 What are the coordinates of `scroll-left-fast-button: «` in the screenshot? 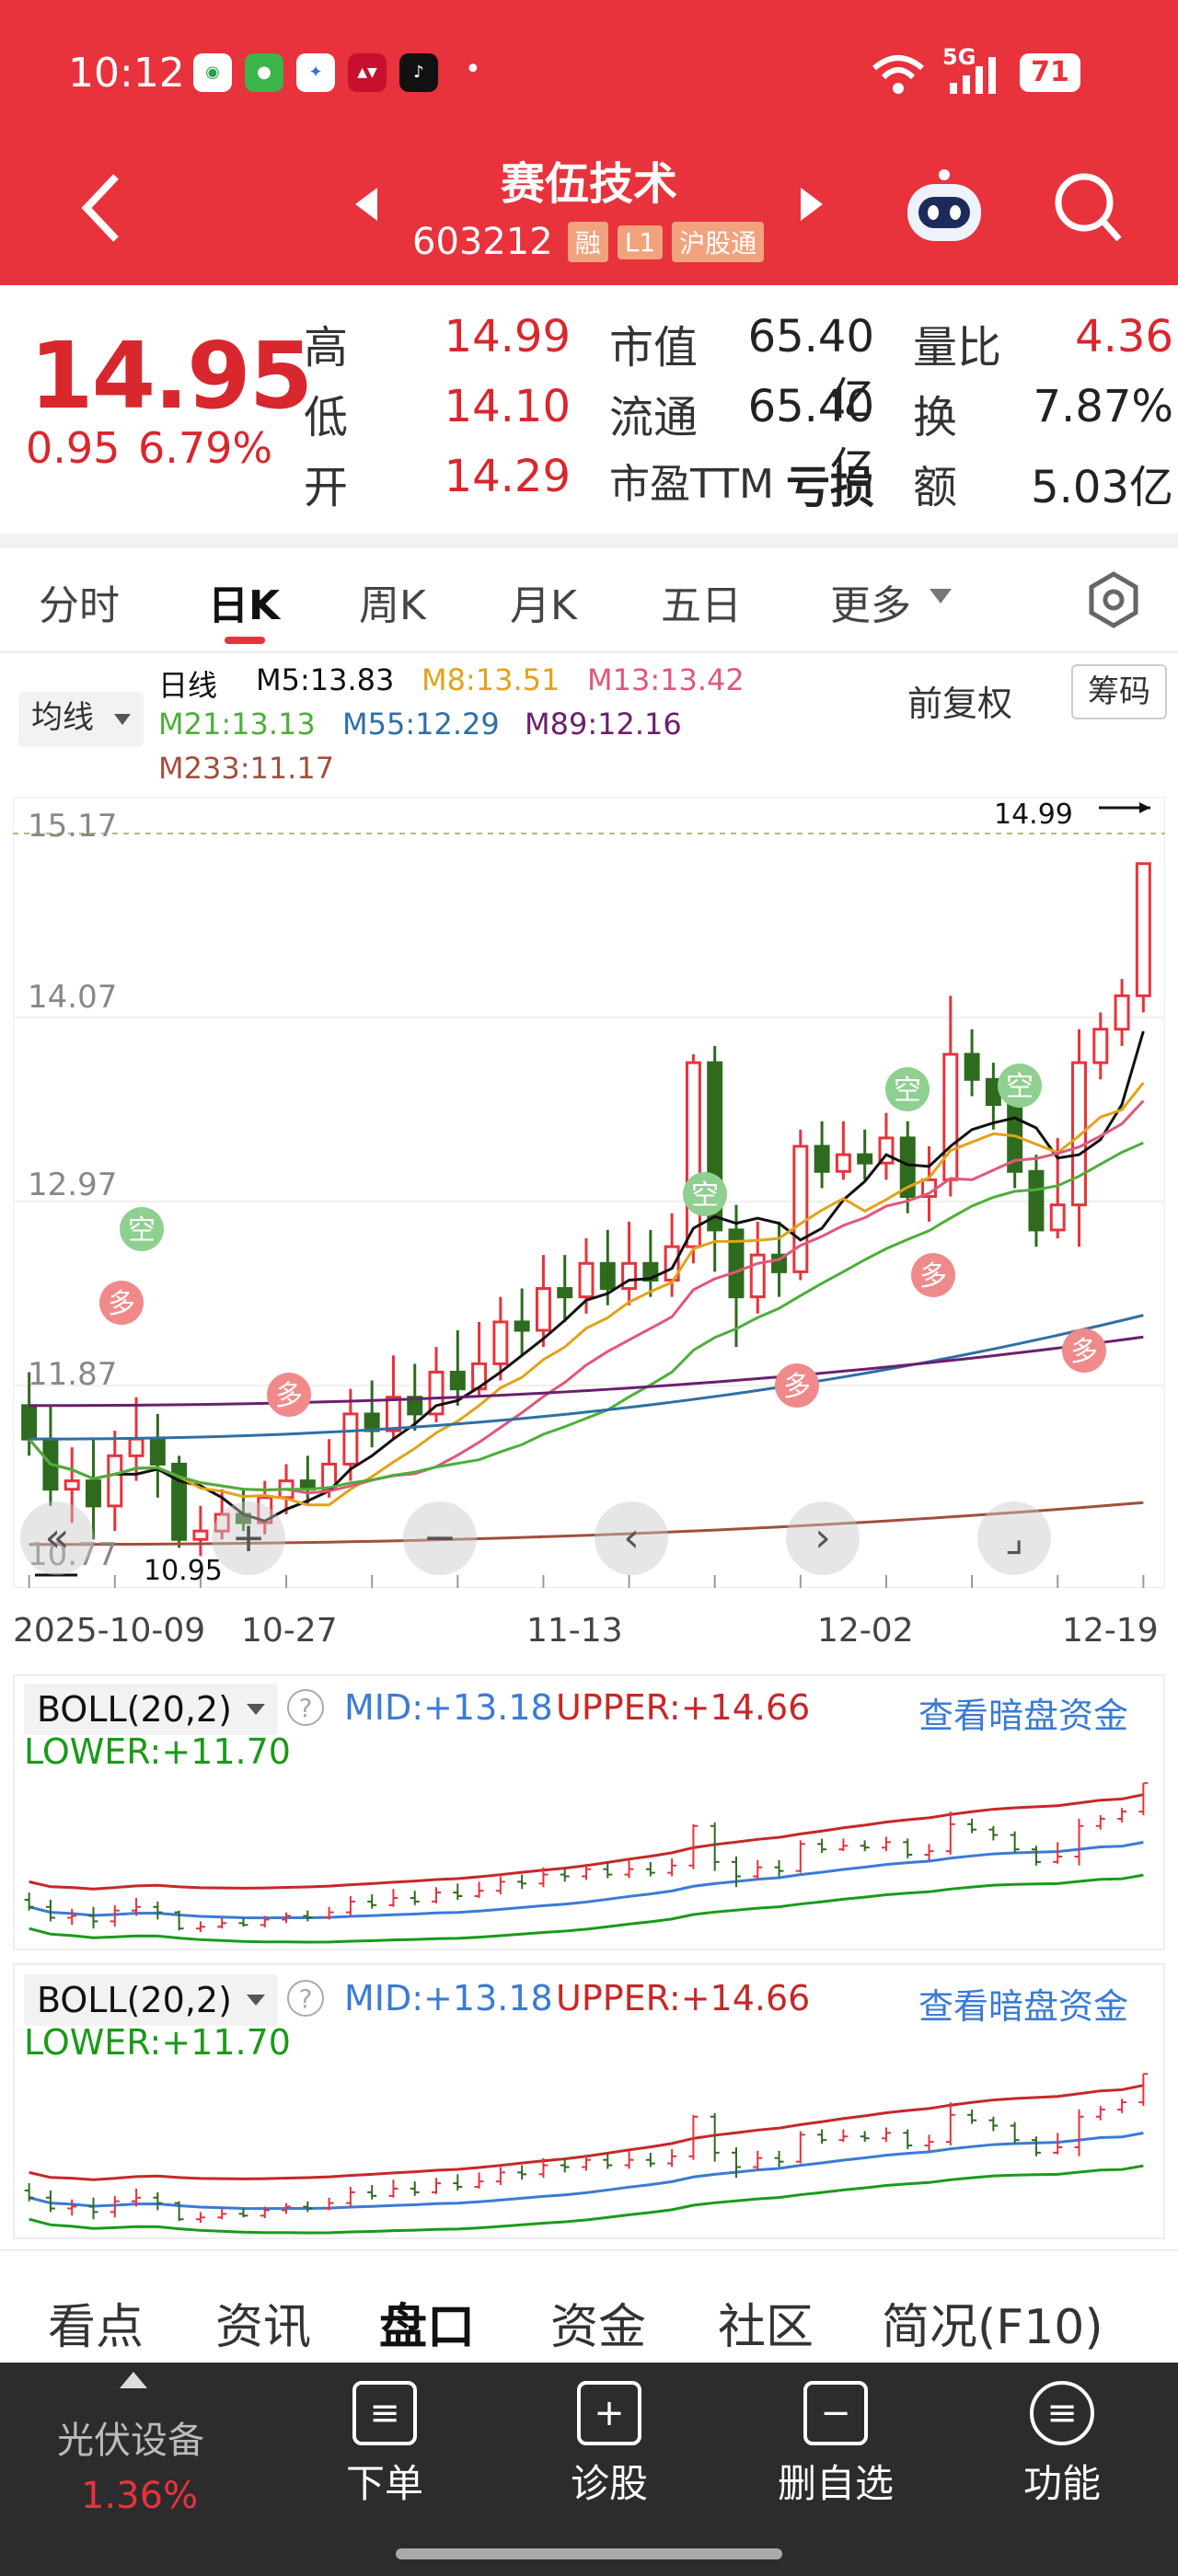 It's located at (57, 1538).